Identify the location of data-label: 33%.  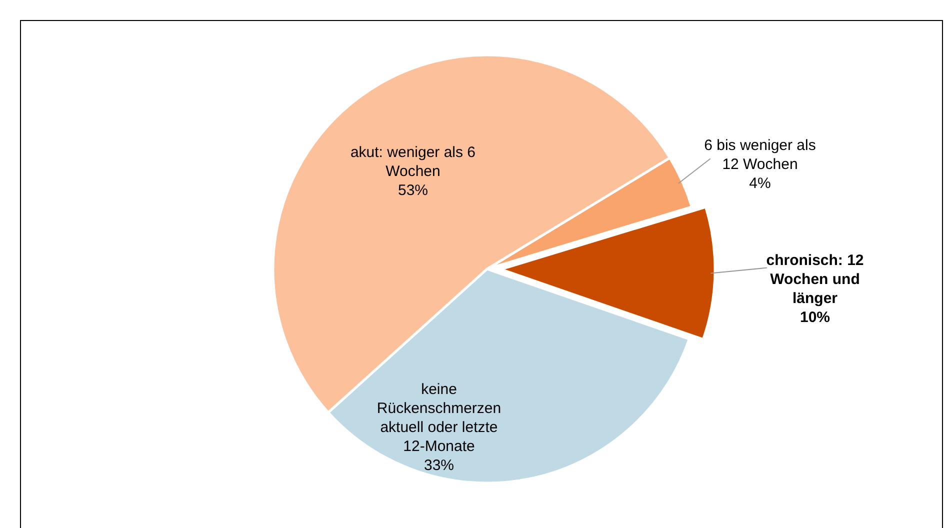
(439, 465).